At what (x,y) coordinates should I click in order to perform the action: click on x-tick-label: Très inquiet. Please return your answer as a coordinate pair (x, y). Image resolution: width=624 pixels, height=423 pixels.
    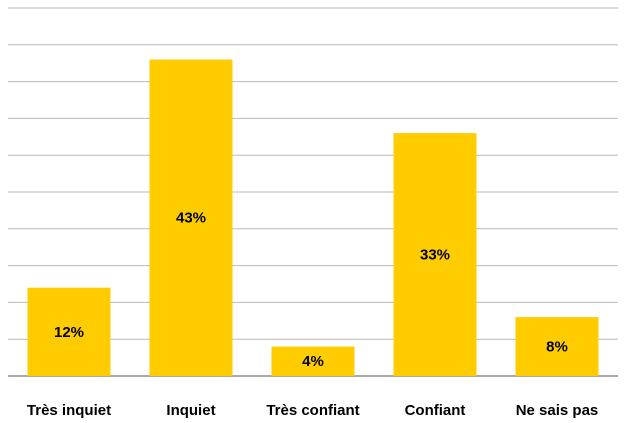
    Looking at the image, I should click on (69, 410).